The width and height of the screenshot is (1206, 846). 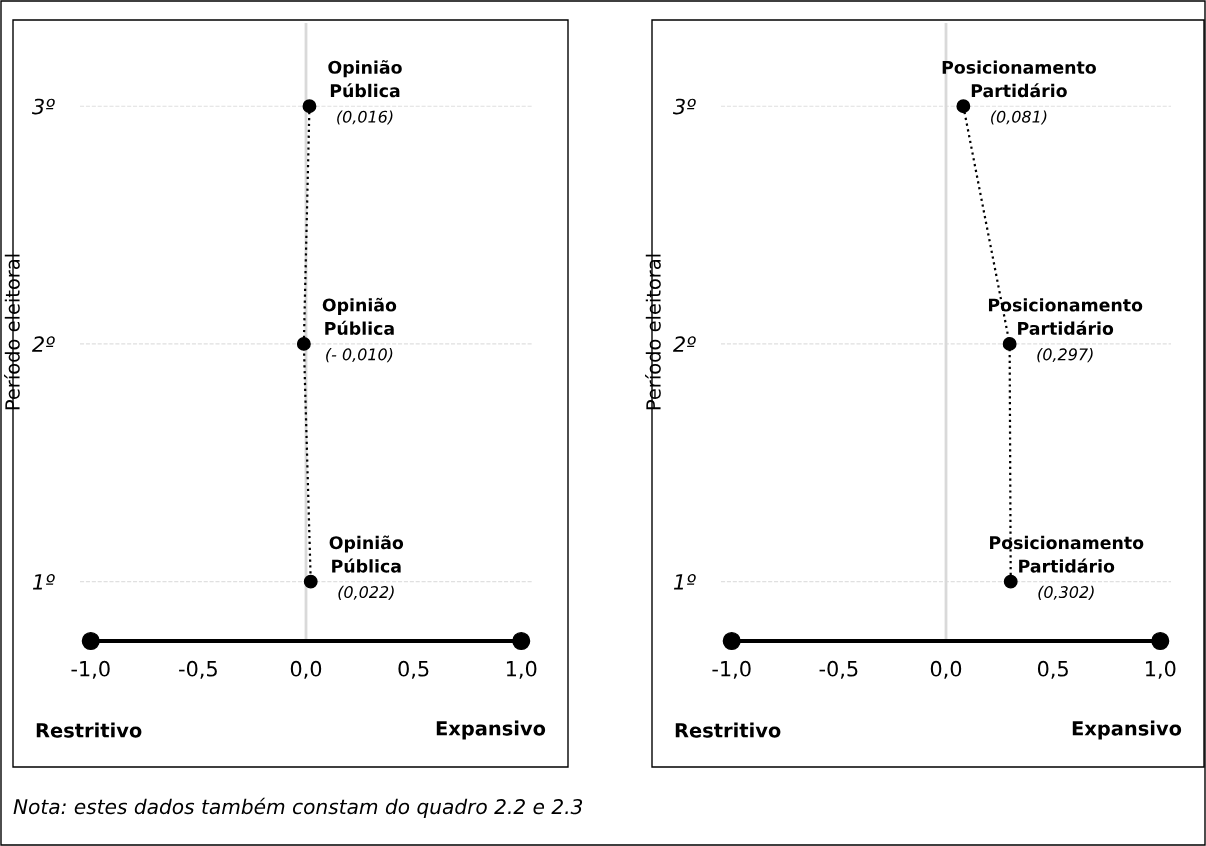 I want to click on data-label: (0,022), so click(x=366, y=592).